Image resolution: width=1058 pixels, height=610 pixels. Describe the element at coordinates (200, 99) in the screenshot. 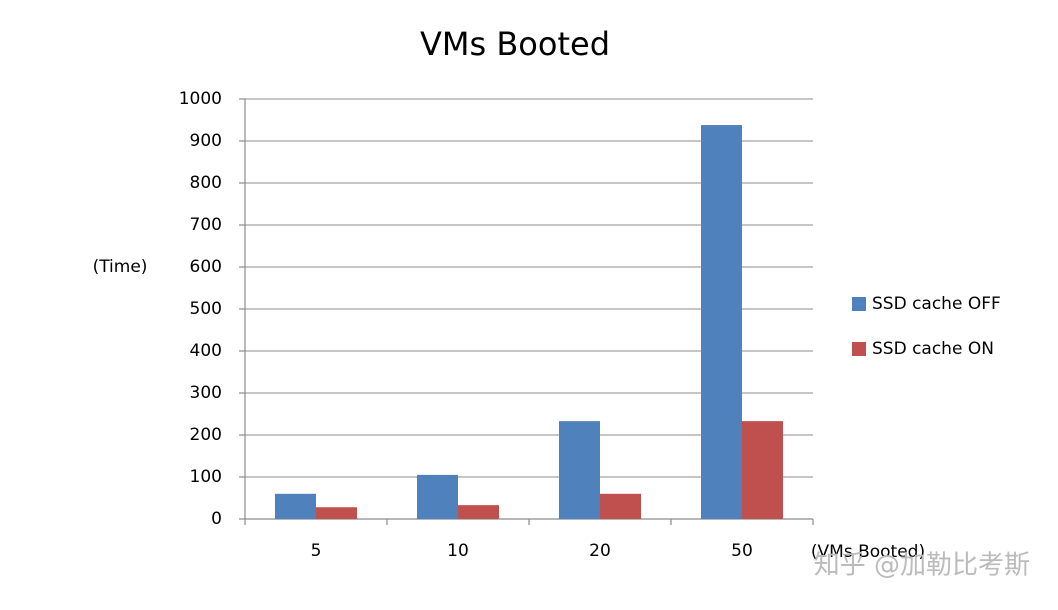

I see `y-tick-label: 1000` at that location.